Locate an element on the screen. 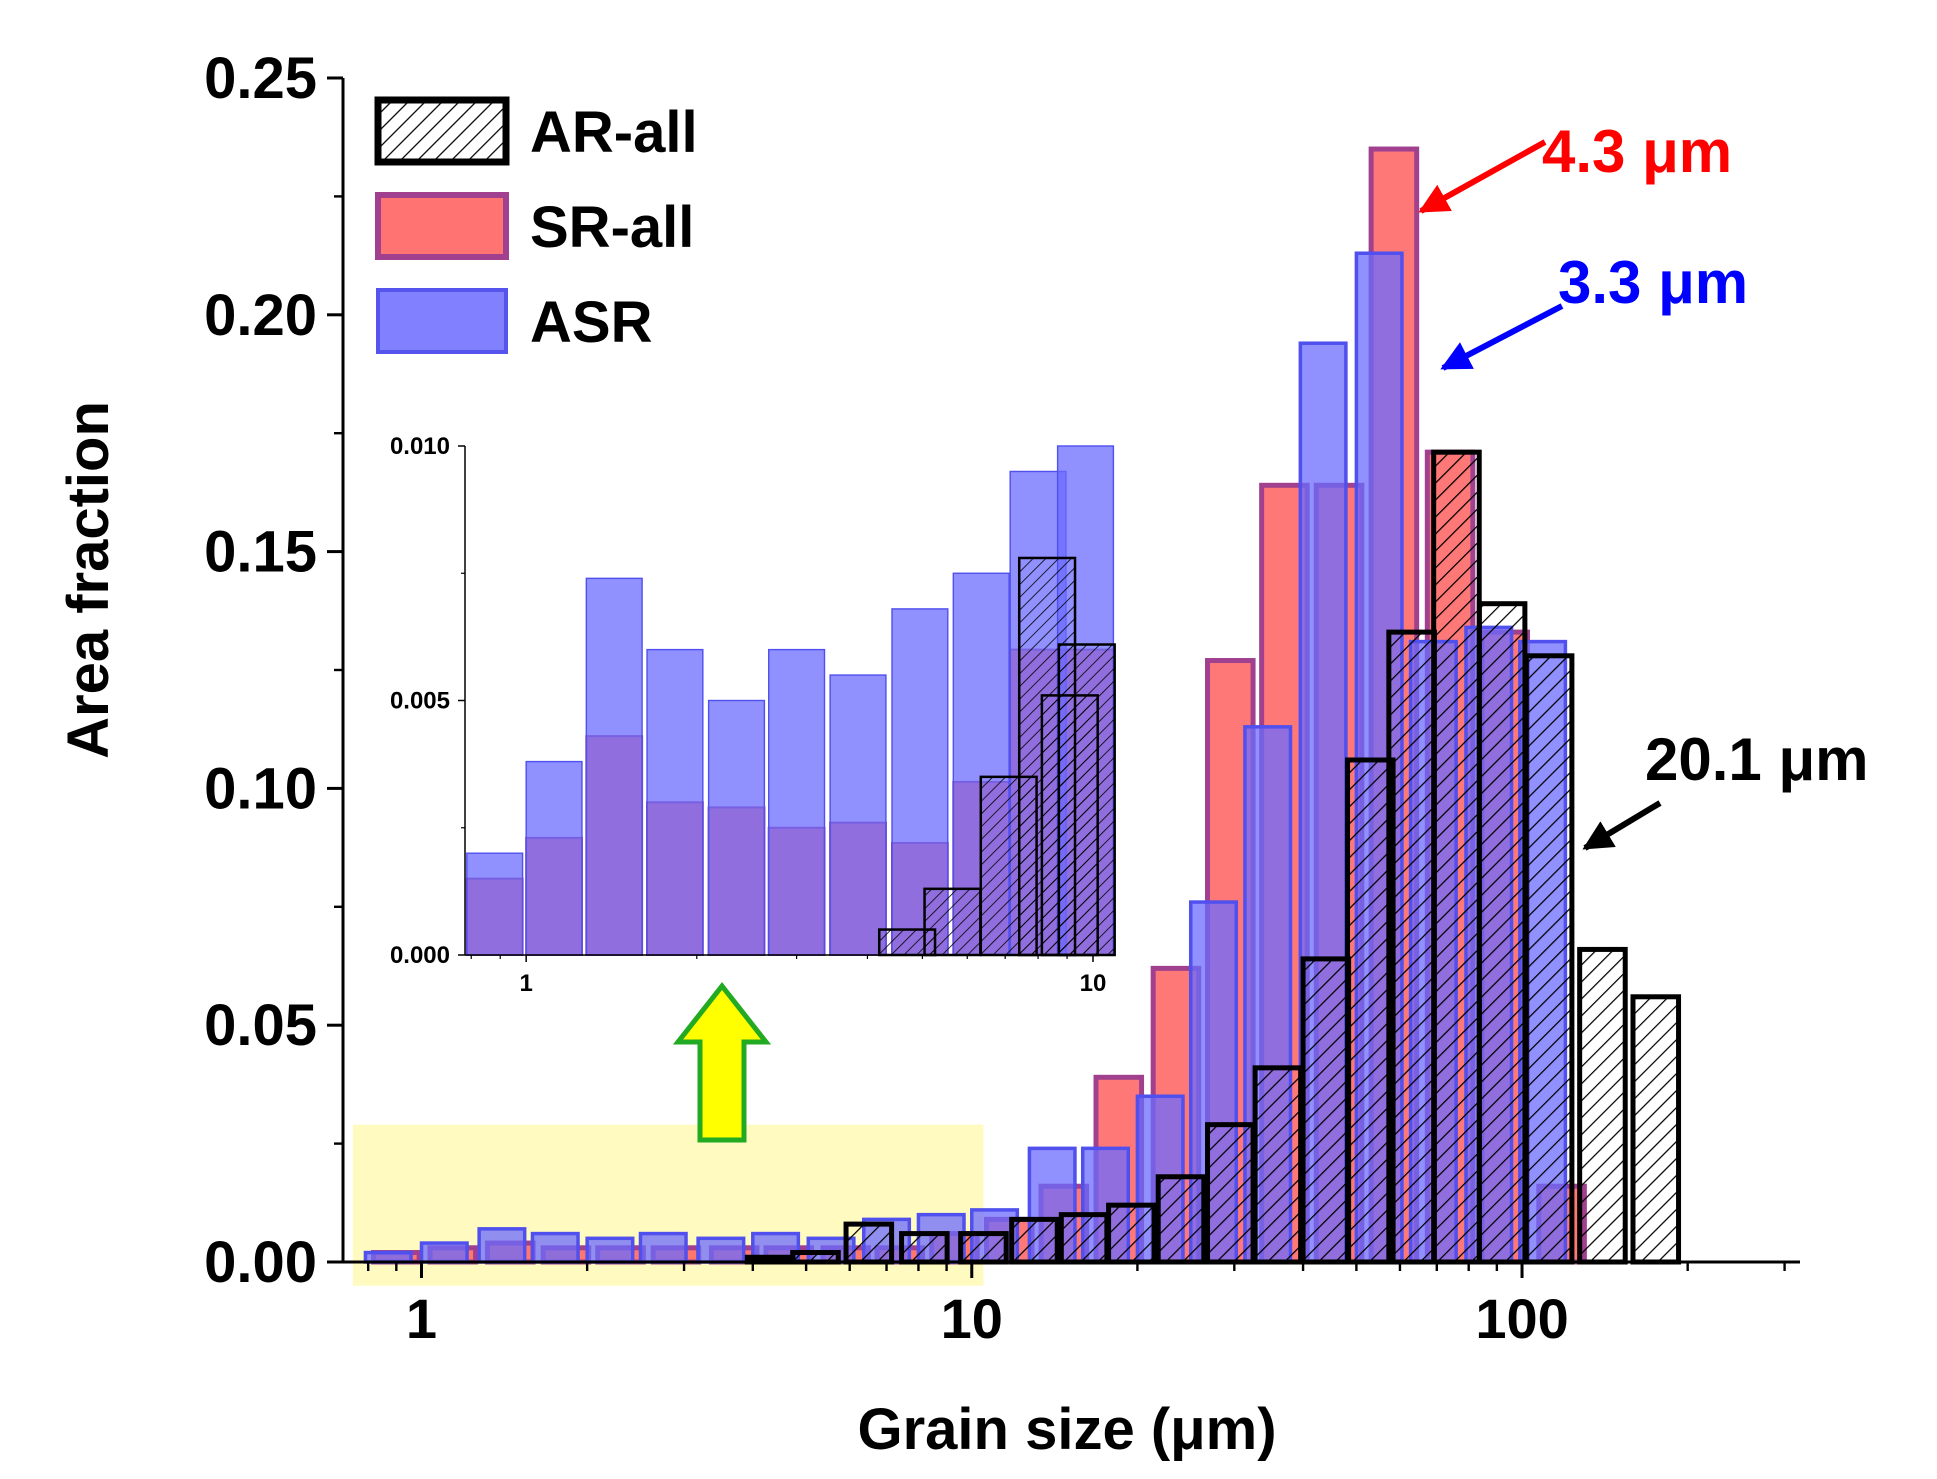 Image resolution: width=1937 pixels, height=1479 pixels. legend-label-ar-all: AR-all is located at coordinates (614, 132).